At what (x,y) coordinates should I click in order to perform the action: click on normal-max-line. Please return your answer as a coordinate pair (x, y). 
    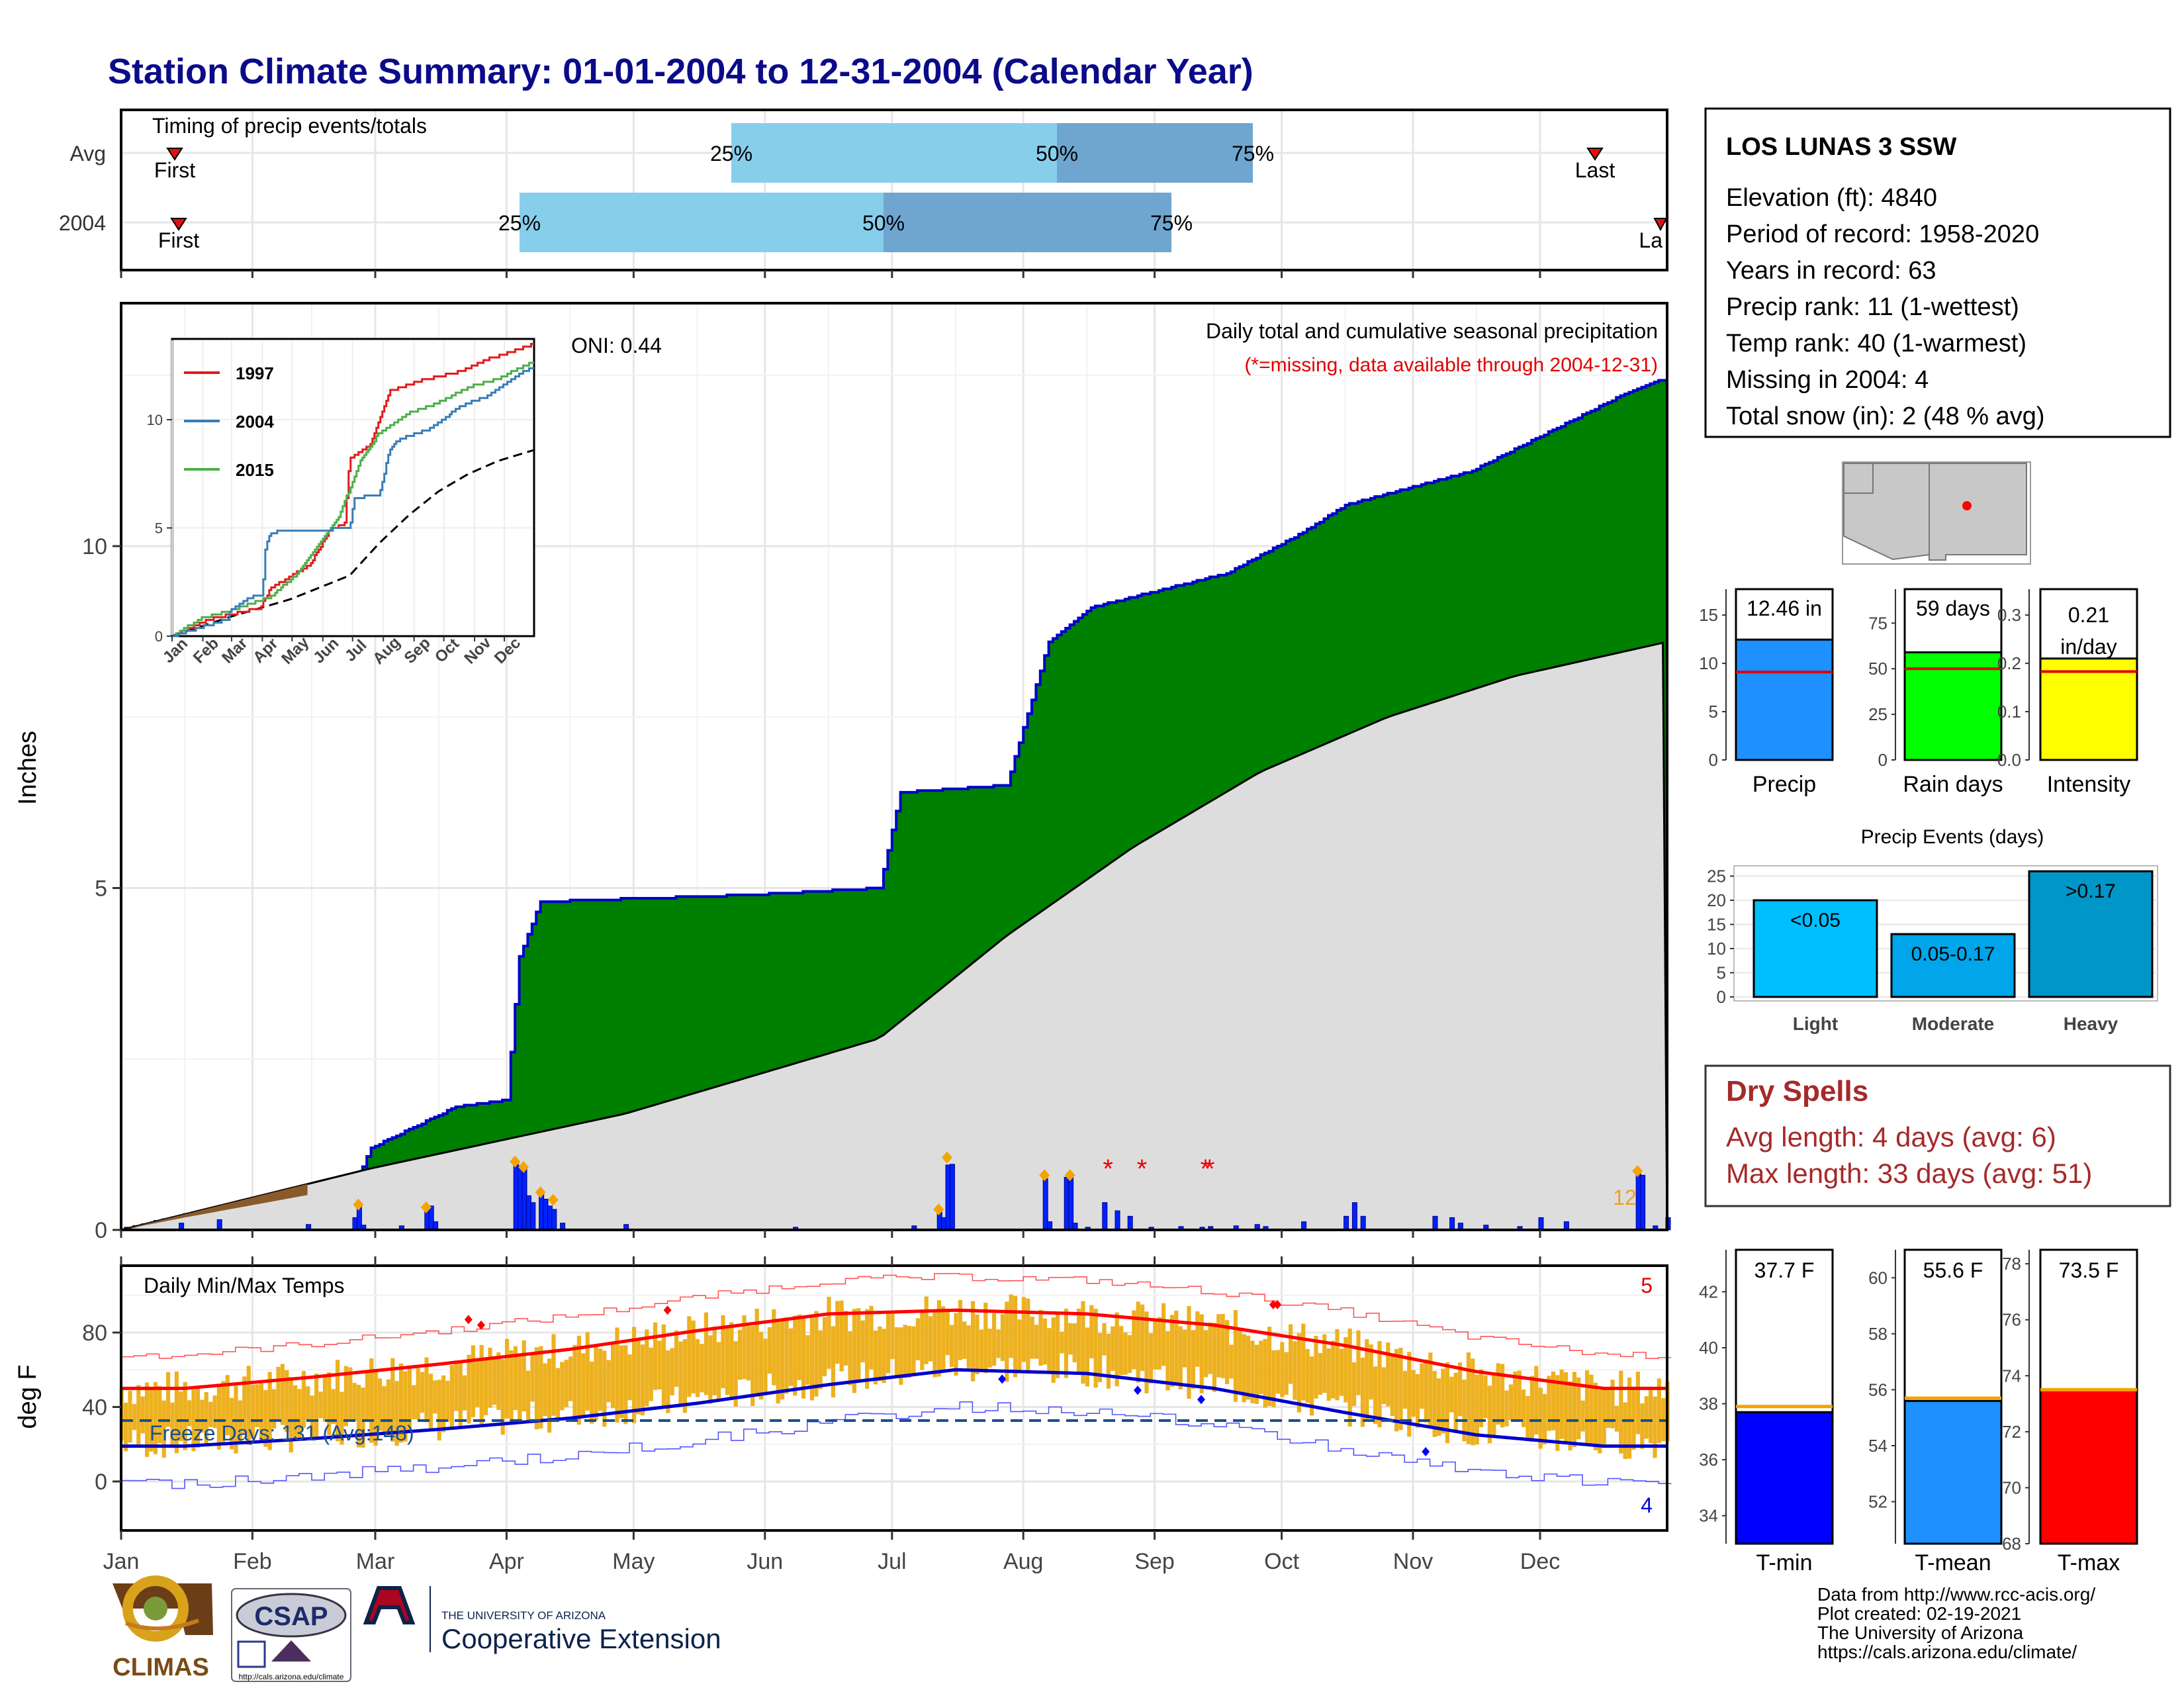
    Looking at the image, I should click on (894, 1349).